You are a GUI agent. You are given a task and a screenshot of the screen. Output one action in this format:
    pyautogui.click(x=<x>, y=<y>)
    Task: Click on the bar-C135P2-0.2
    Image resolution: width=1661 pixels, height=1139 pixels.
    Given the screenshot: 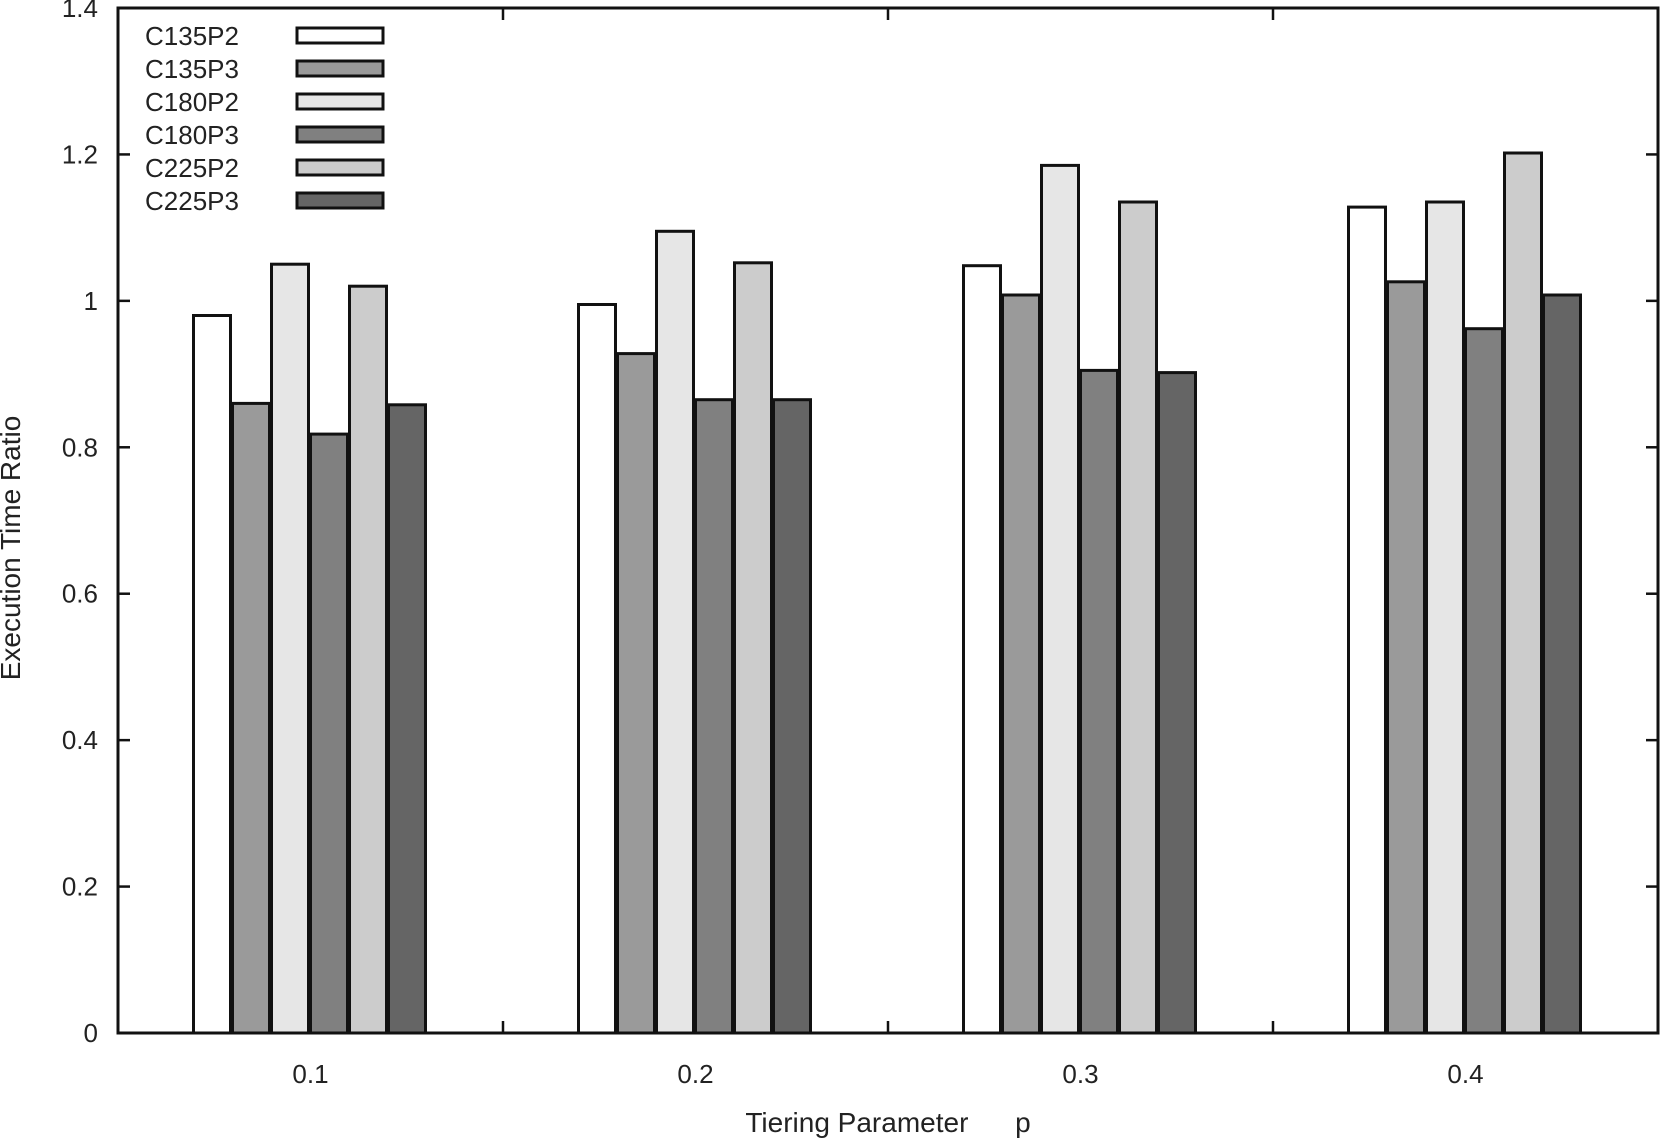 What is the action you would take?
    pyautogui.click(x=597, y=669)
    